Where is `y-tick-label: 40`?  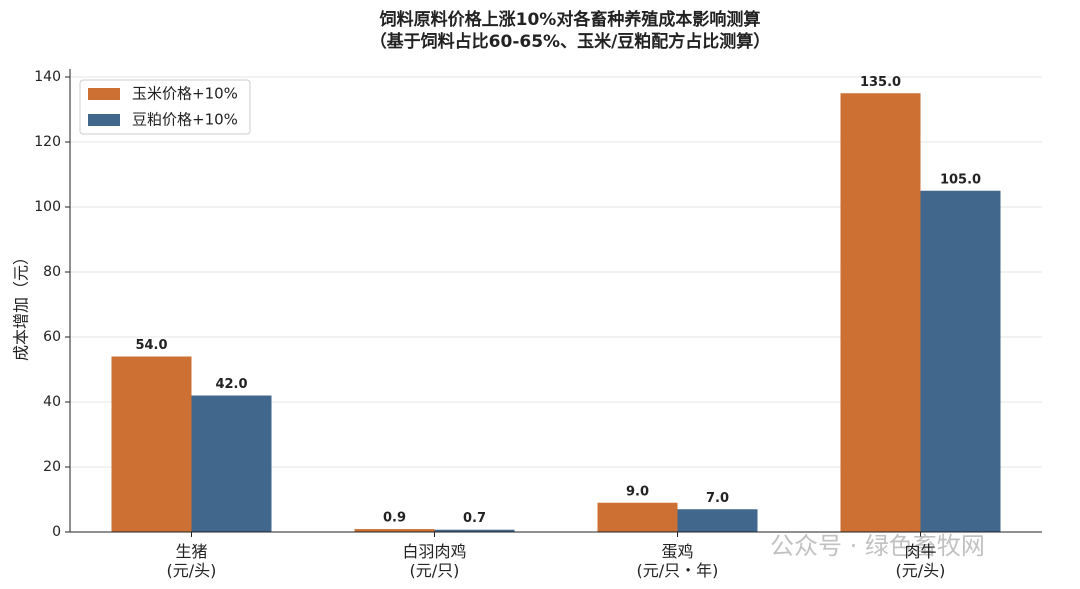 y-tick-label: 40 is located at coordinates (52, 402).